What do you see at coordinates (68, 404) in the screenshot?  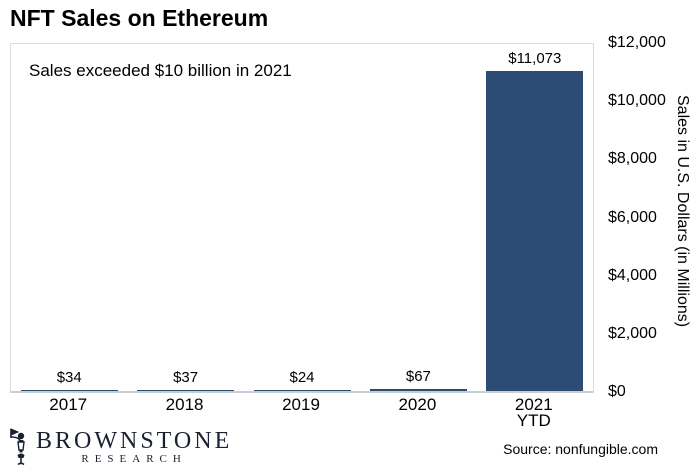 I see `x-category-label: 2017` at bounding box center [68, 404].